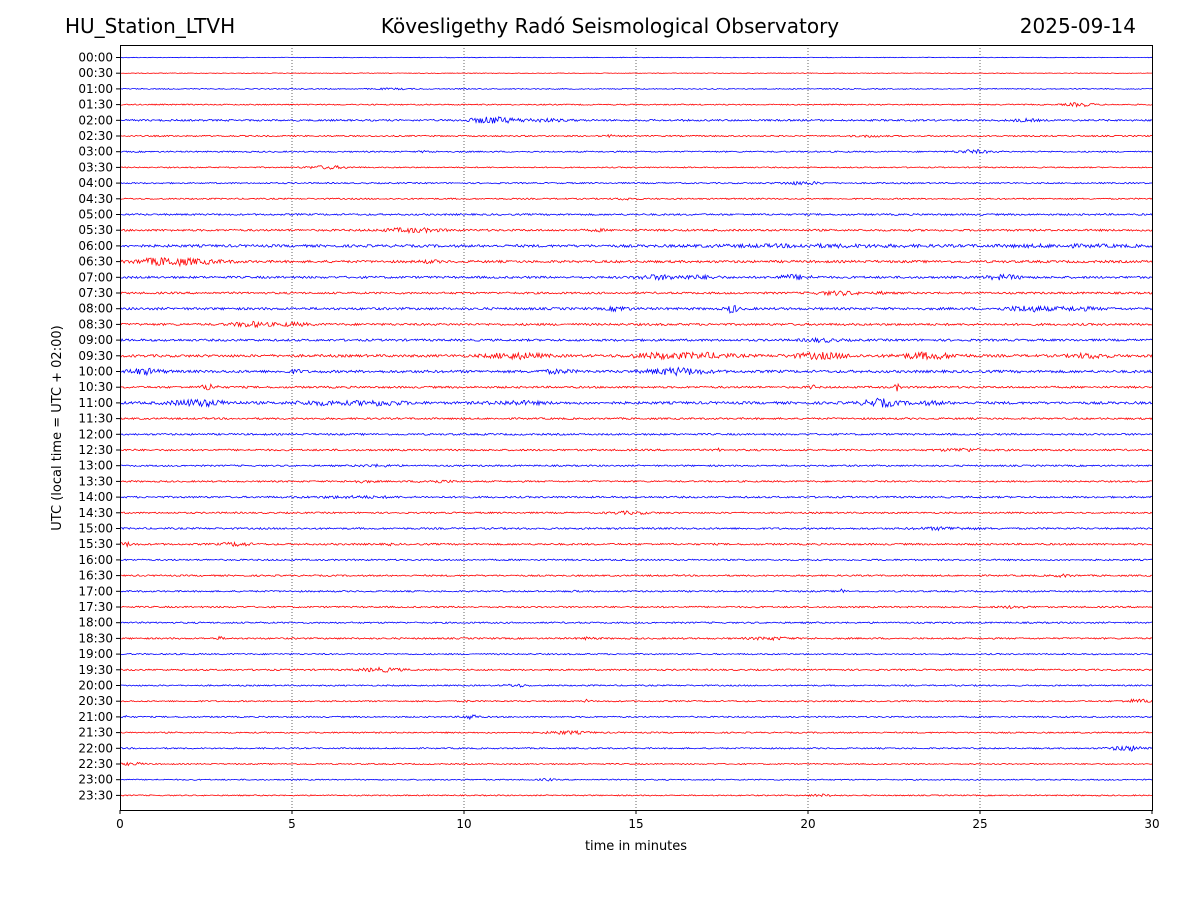 The image size is (1200, 900). What do you see at coordinates (95, 419) in the screenshot?
I see `y-tick-label: 11:30` at bounding box center [95, 419].